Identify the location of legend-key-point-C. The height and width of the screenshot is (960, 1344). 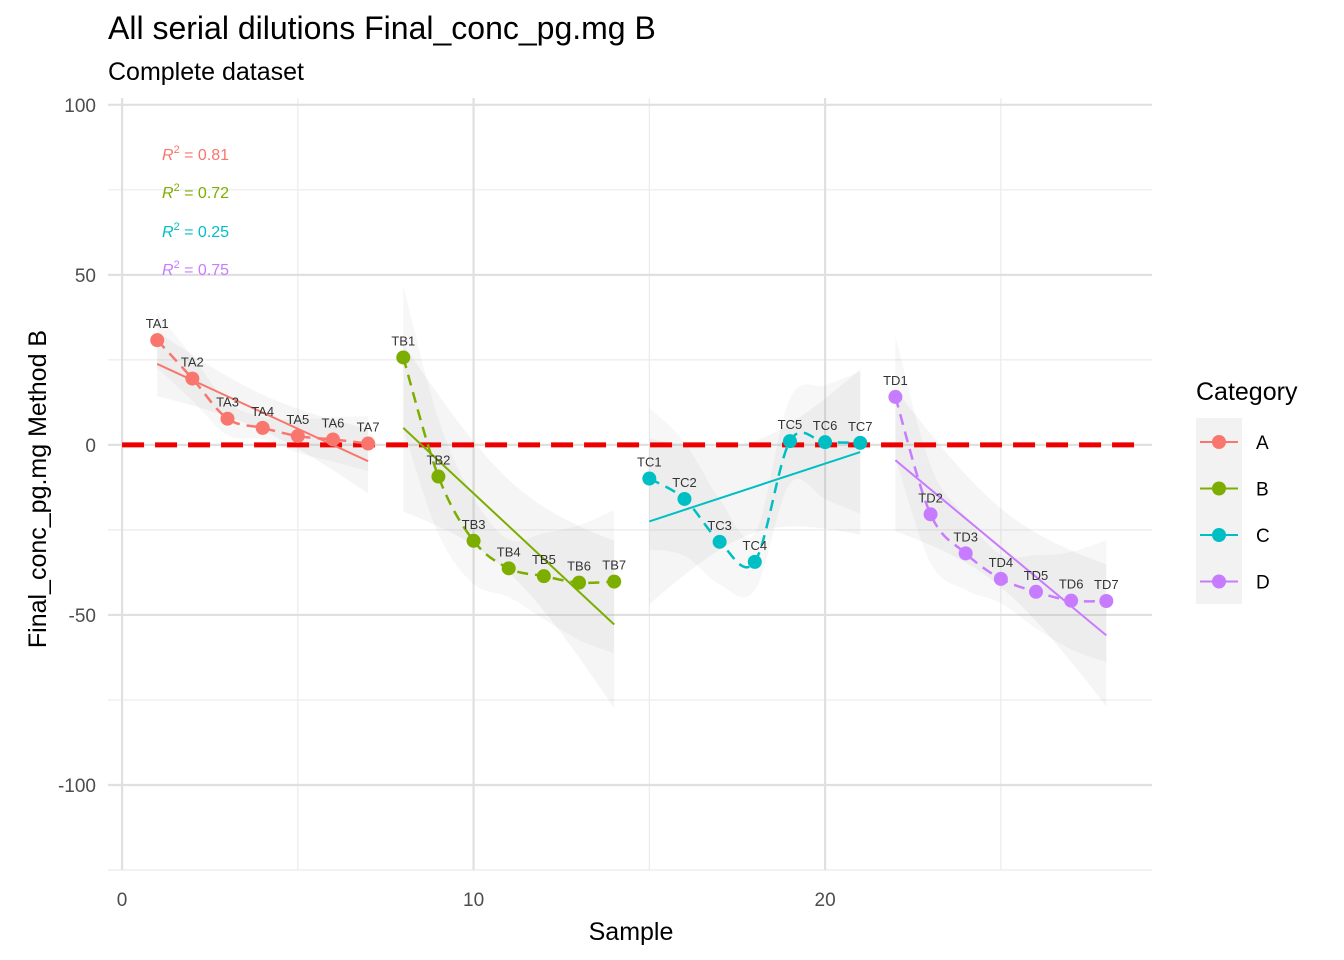
(1219, 535).